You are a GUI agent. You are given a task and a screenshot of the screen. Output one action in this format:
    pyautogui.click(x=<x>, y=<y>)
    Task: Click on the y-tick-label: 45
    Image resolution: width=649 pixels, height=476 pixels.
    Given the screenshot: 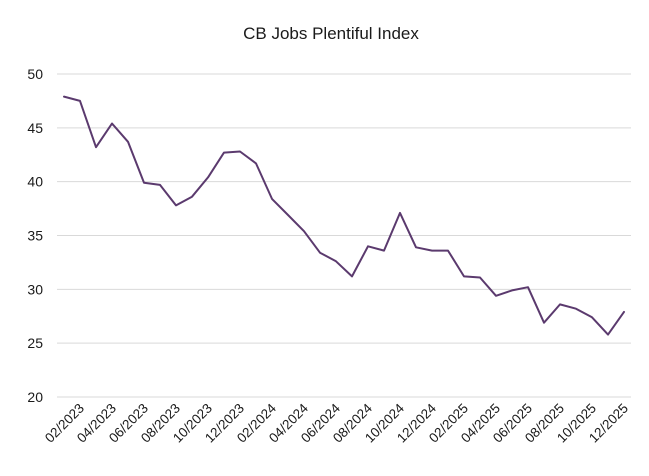 What is the action you would take?
    pyautogui.click(x=35, y=128)
    